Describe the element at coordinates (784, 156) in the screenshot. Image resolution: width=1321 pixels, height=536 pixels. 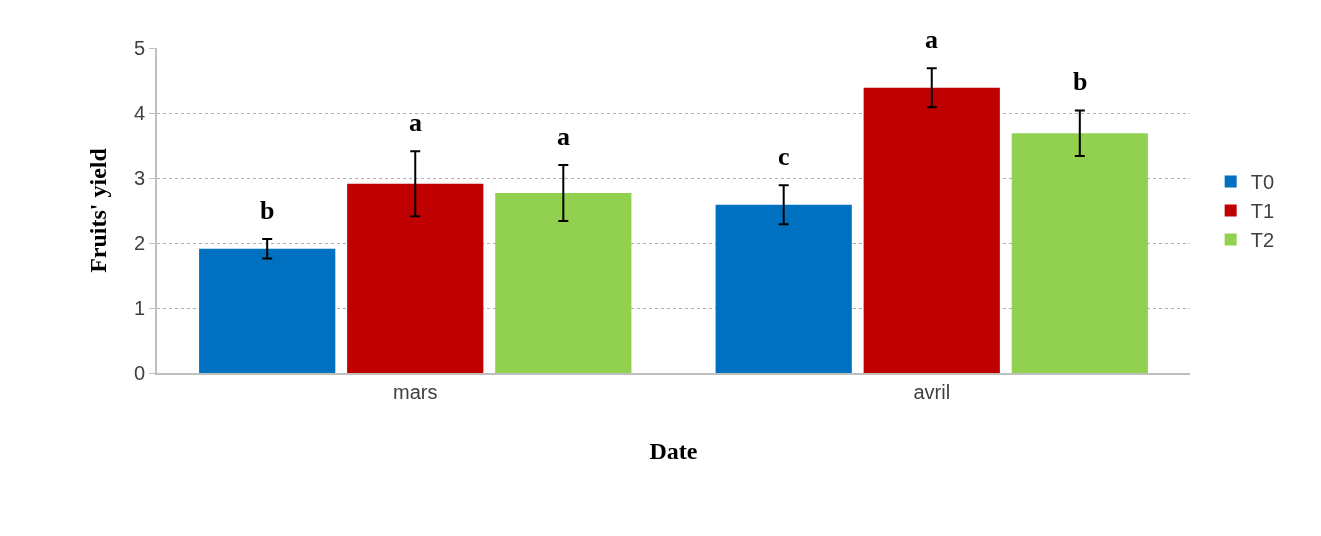
I see `annotation: c` at that location.